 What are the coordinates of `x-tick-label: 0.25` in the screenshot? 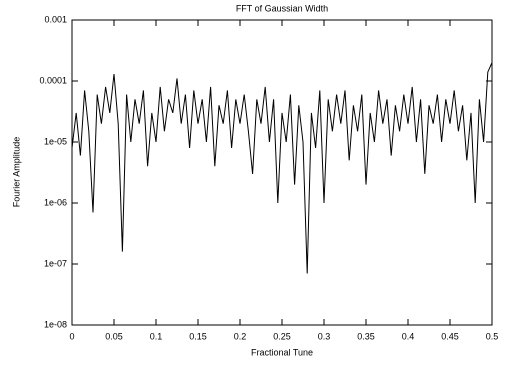 It's located at (282, 336).